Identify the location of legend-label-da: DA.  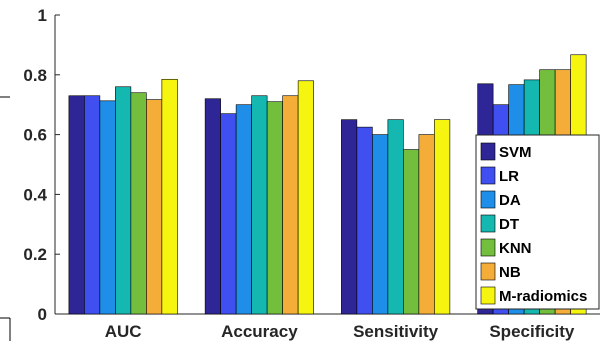
(510, 200).